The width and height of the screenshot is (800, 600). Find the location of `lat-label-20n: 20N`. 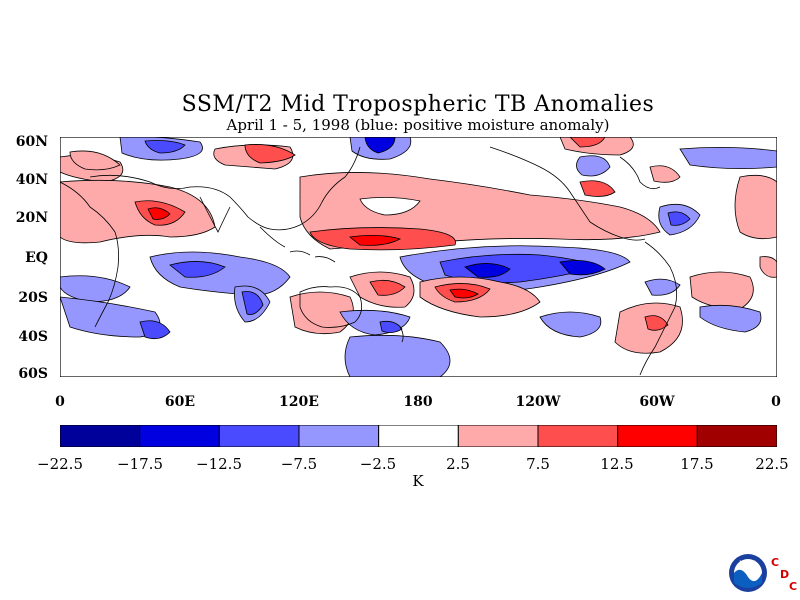

lat-label-20n: 20N is located at coordinates (31, 218).